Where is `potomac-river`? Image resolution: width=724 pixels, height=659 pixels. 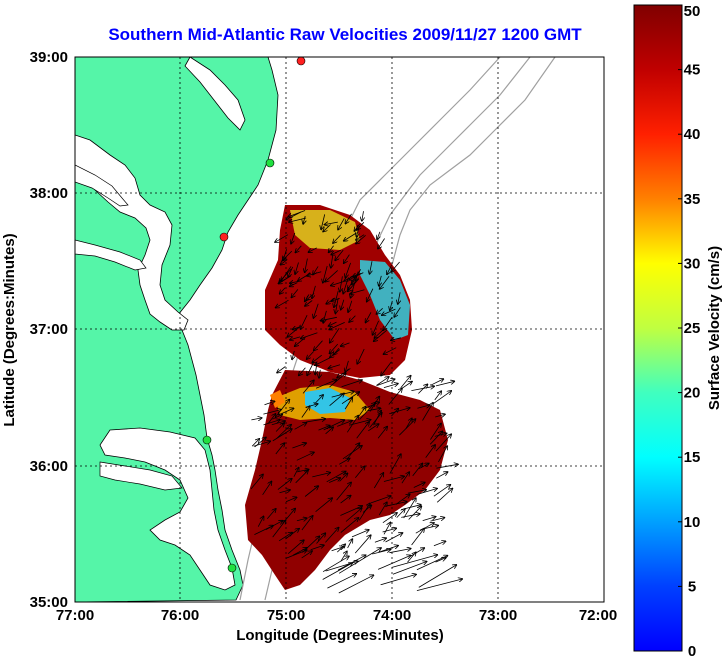
potomac-river is located at coordinates (102, 185).